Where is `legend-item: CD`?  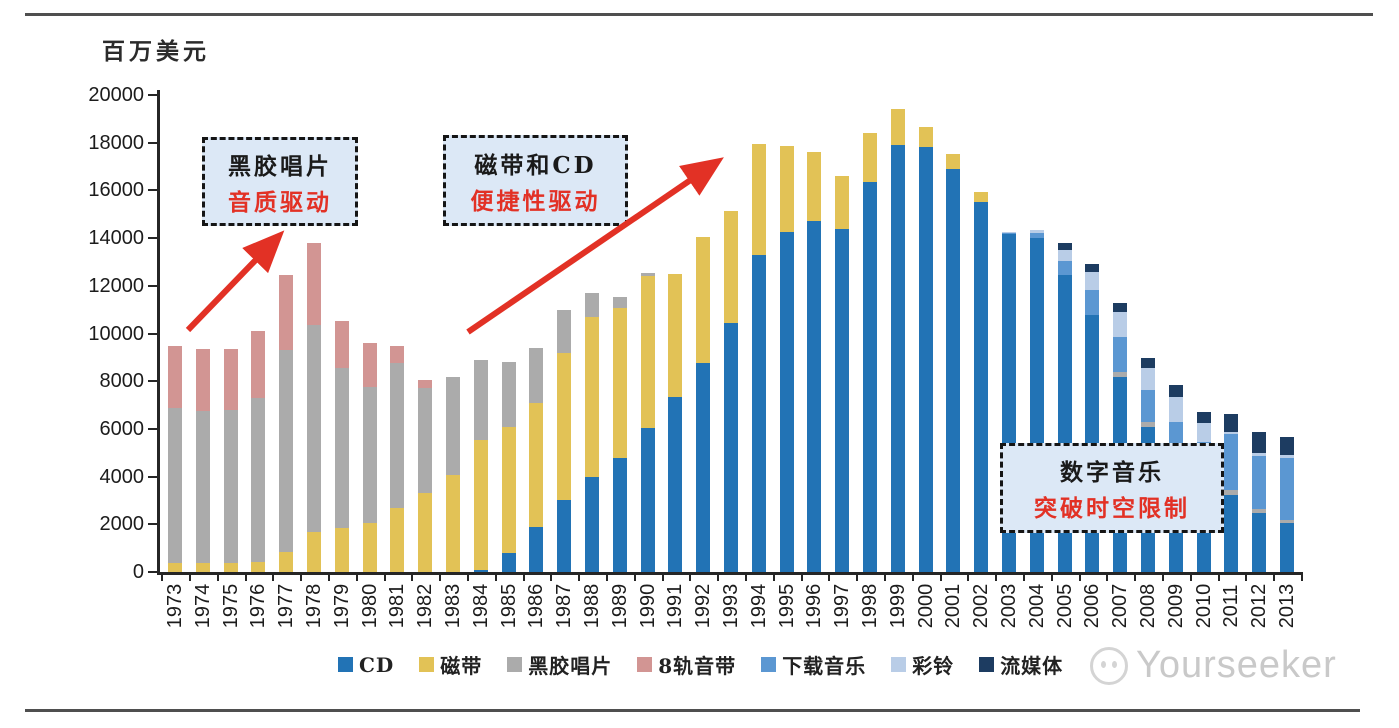 legend-item: CD is located at coordinates (366, 665).